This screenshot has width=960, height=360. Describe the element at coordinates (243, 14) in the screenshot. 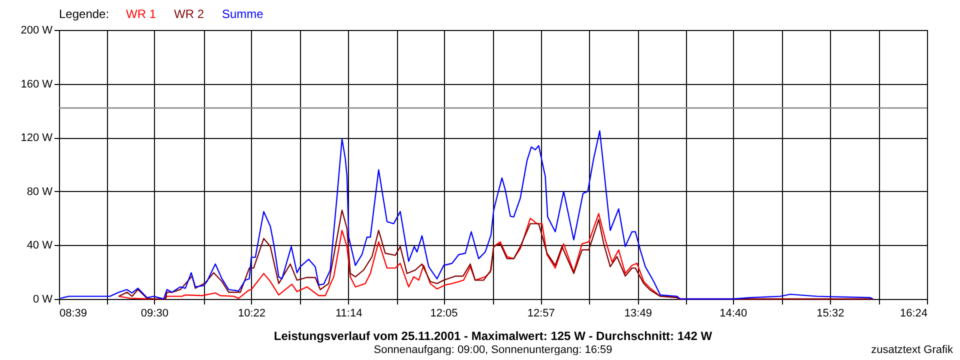

I see `text: Summe` at that location.